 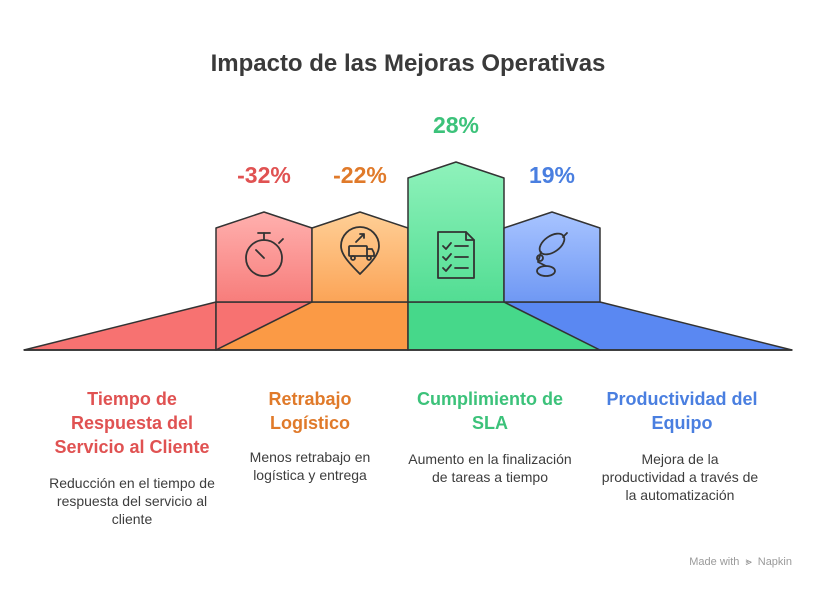 I want to click on checklist-document-icon, so click(x=456, y=255).